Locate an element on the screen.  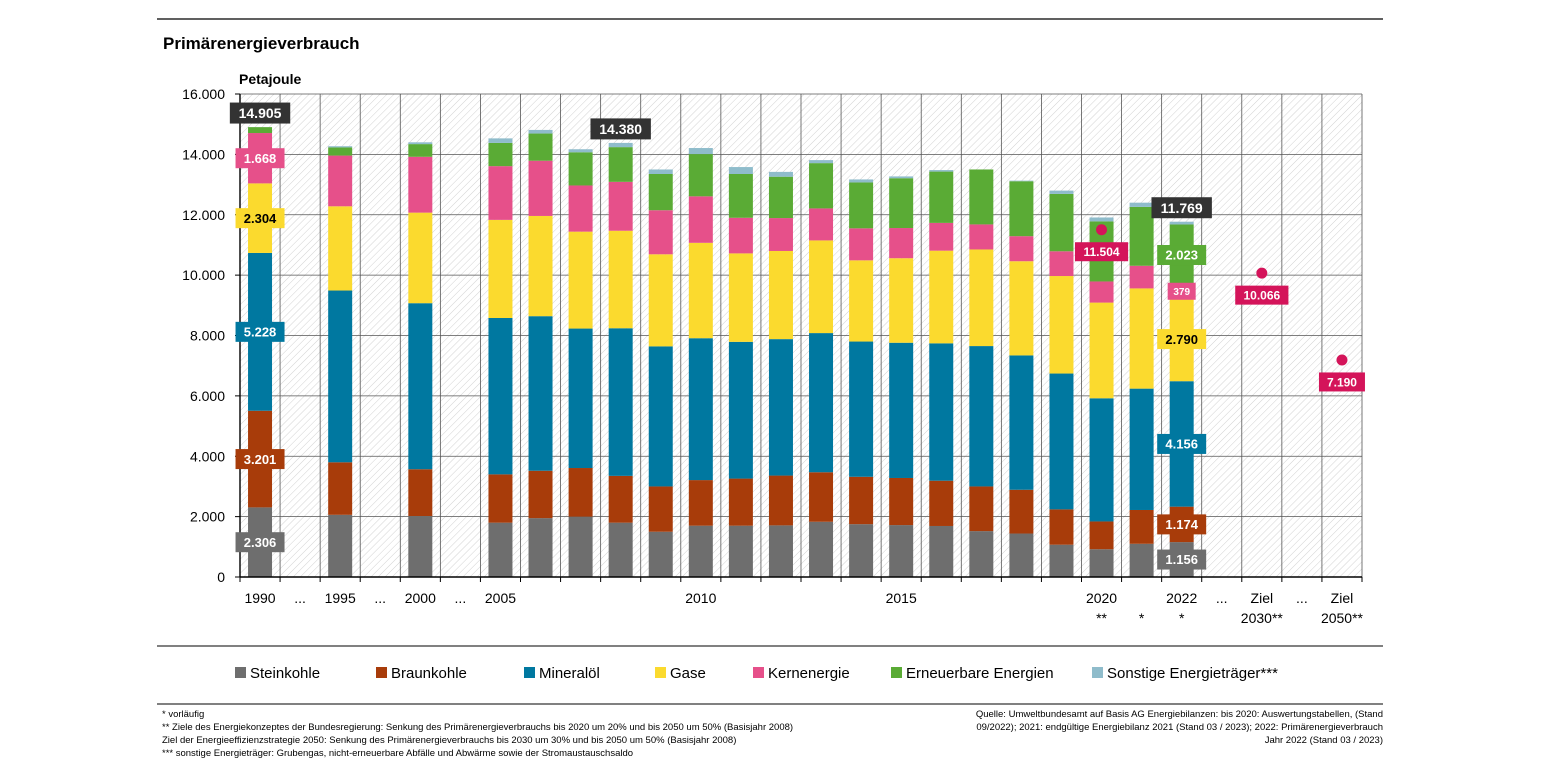
segment-label: 2.304 is located at coordinates (260, 218).